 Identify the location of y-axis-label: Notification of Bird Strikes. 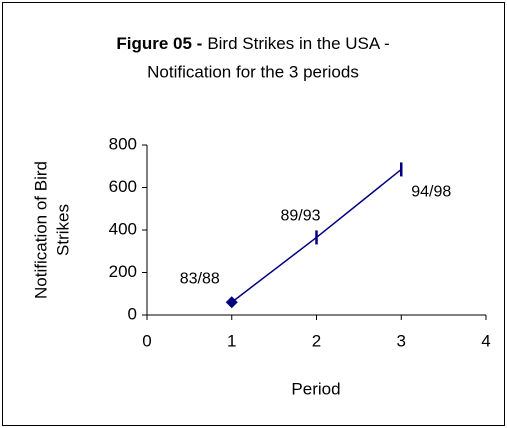
(51, 230).